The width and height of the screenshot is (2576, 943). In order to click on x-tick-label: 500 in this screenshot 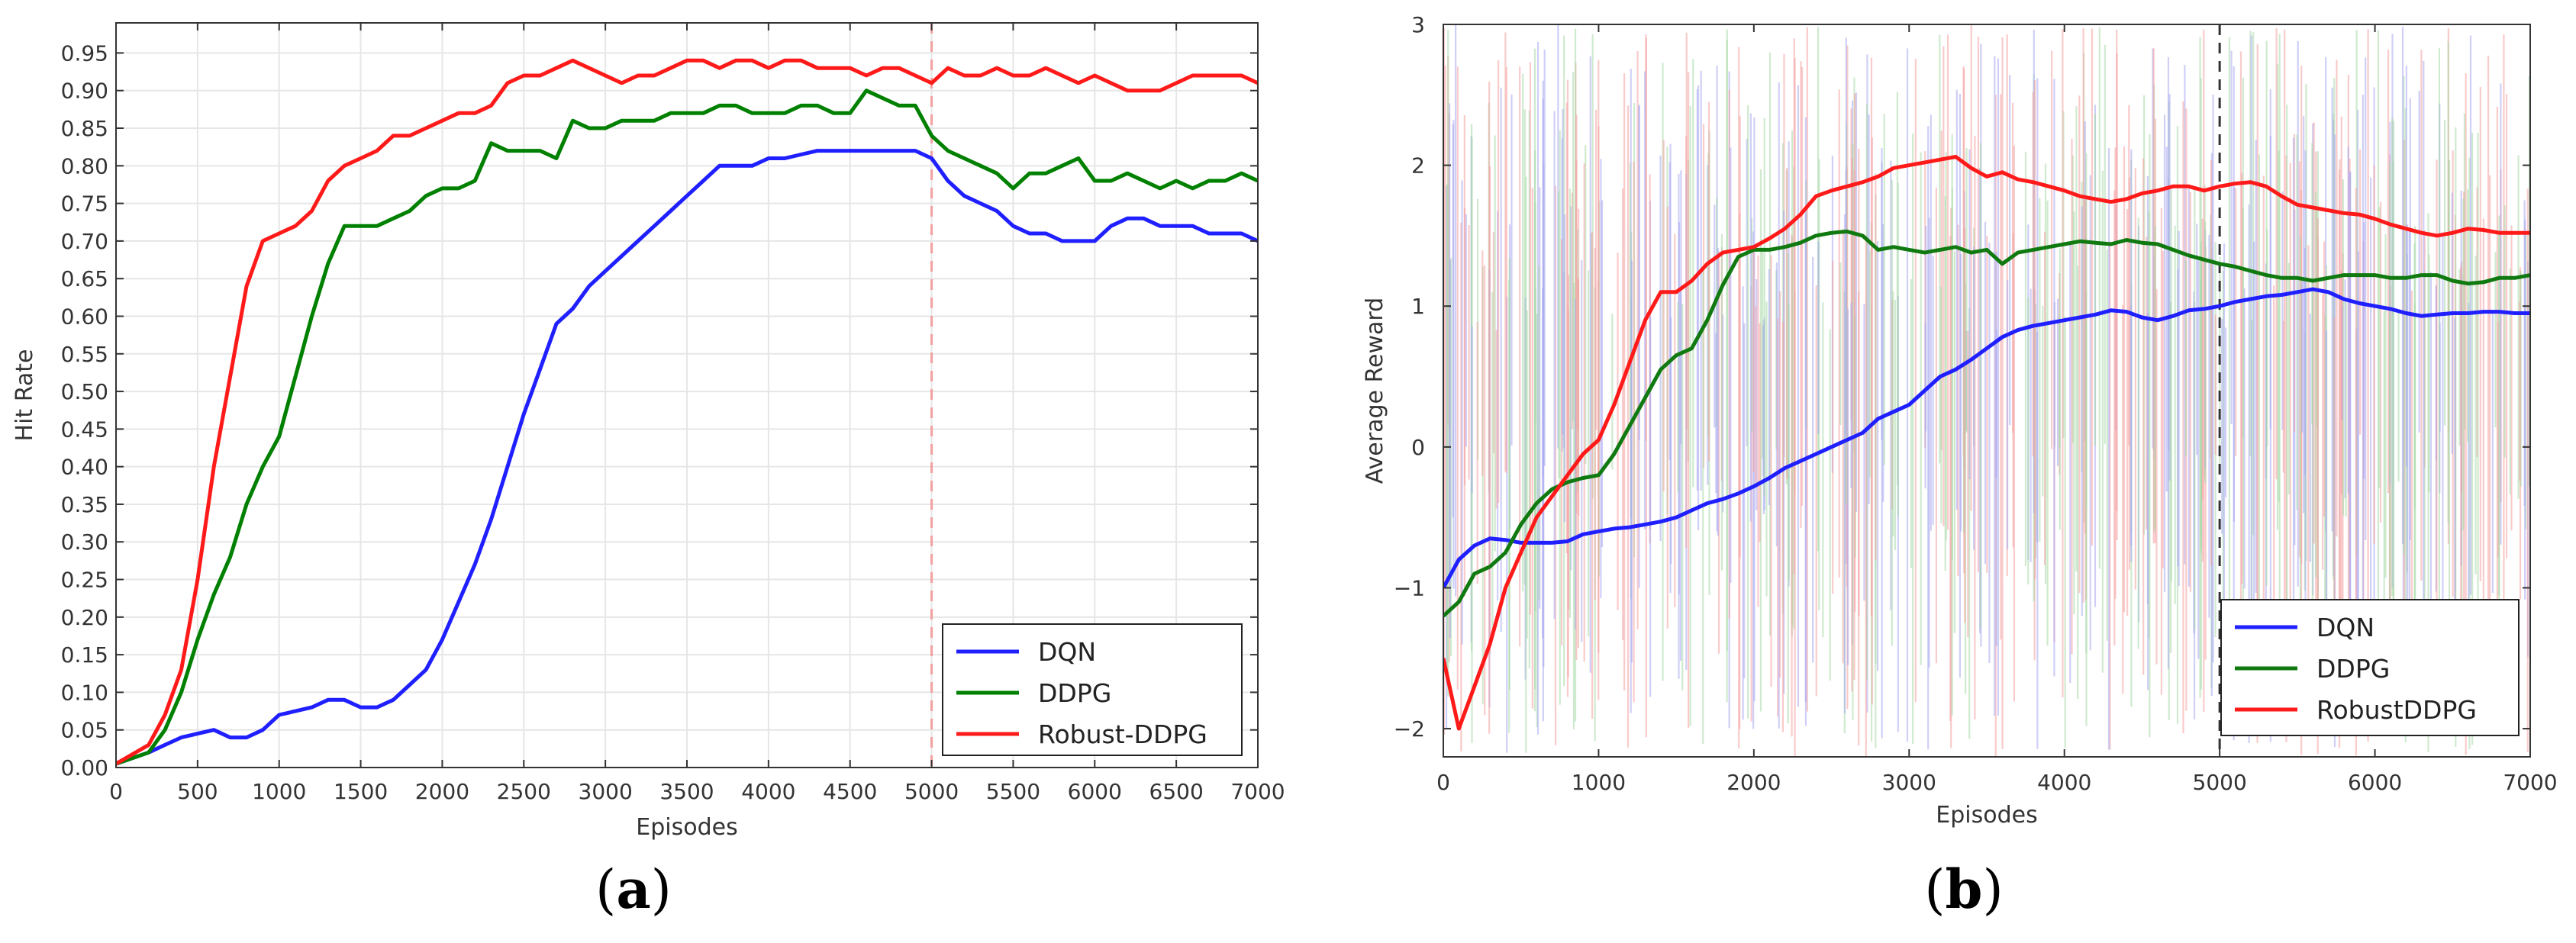, I will do `click(198, 791)`.